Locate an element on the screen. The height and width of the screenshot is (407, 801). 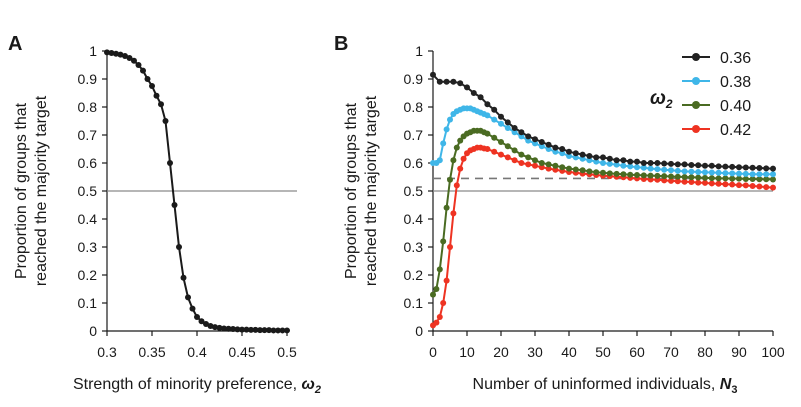
panel-b-ylabel-line1: Proportion of groups that is located at coordinates (351, 190).